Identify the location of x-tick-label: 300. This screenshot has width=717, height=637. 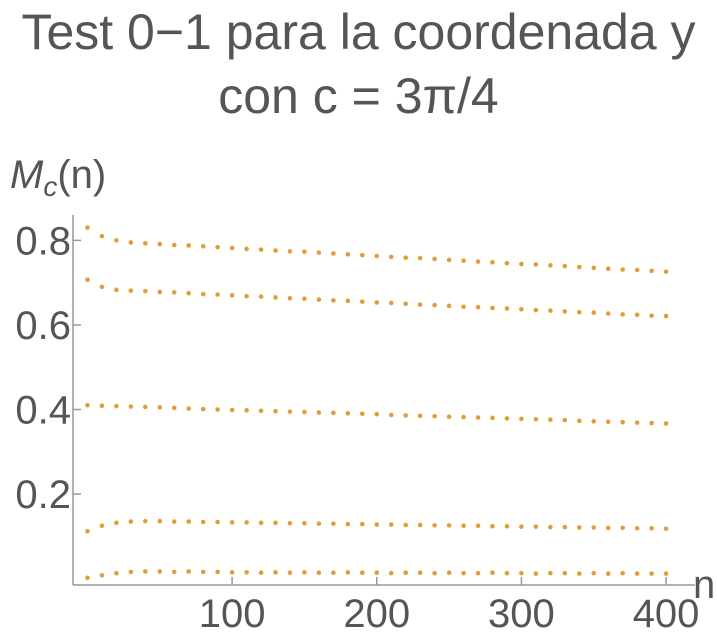
(521, 614).